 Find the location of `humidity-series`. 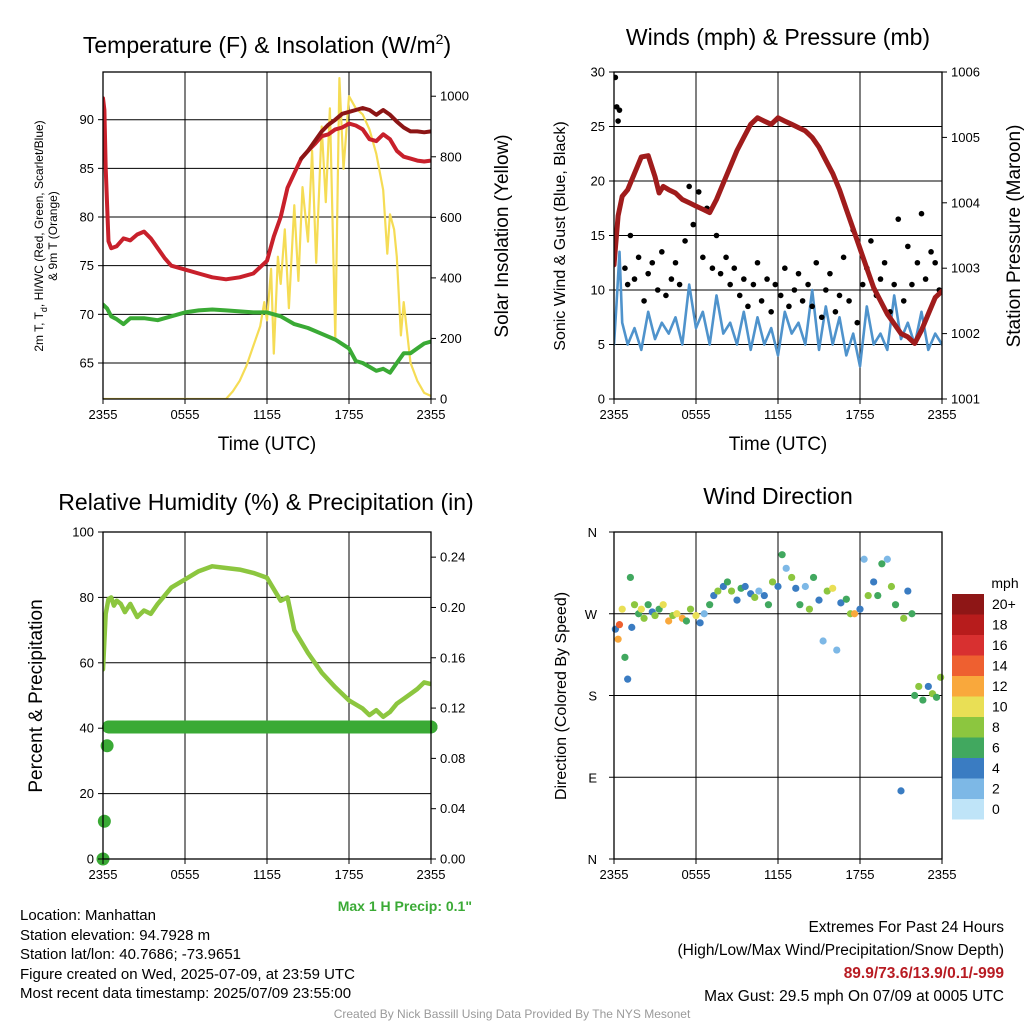

humidity-series is located at coordinates (267, 715).